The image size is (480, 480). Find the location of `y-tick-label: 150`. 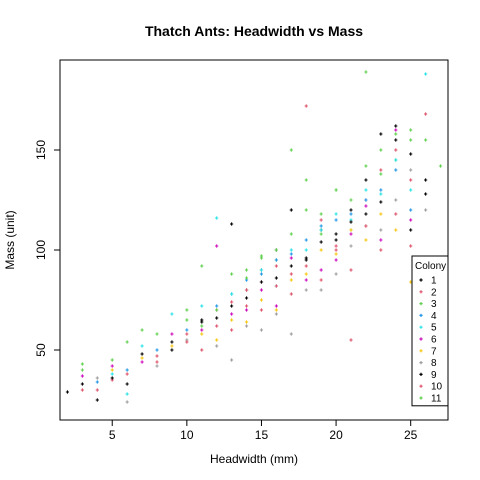

y-tick-label: 150 is located at coordinates (41, 150).